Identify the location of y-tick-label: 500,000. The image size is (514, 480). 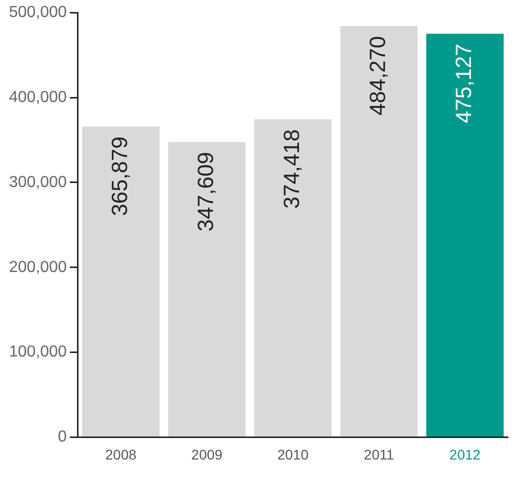
(37, 13).